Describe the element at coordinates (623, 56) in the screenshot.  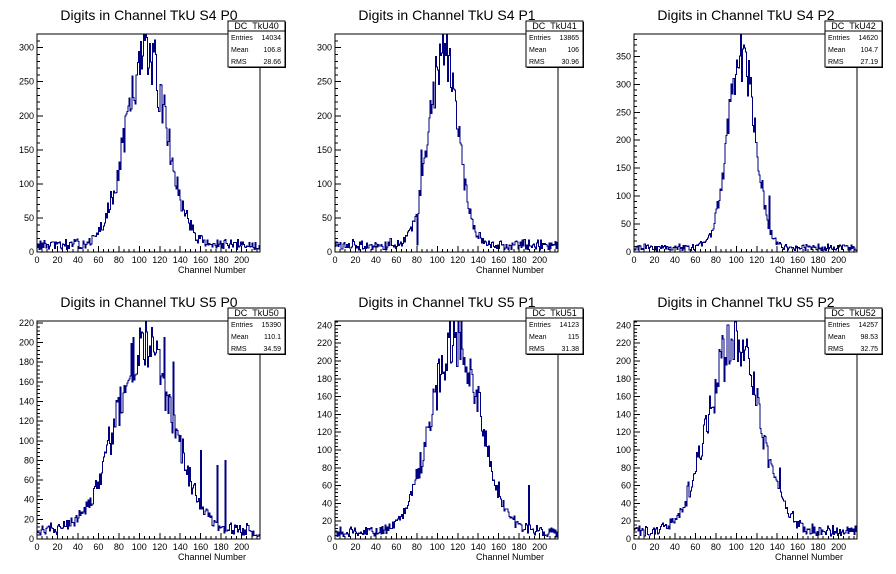
I see `y-tick-label: 350` at that location.